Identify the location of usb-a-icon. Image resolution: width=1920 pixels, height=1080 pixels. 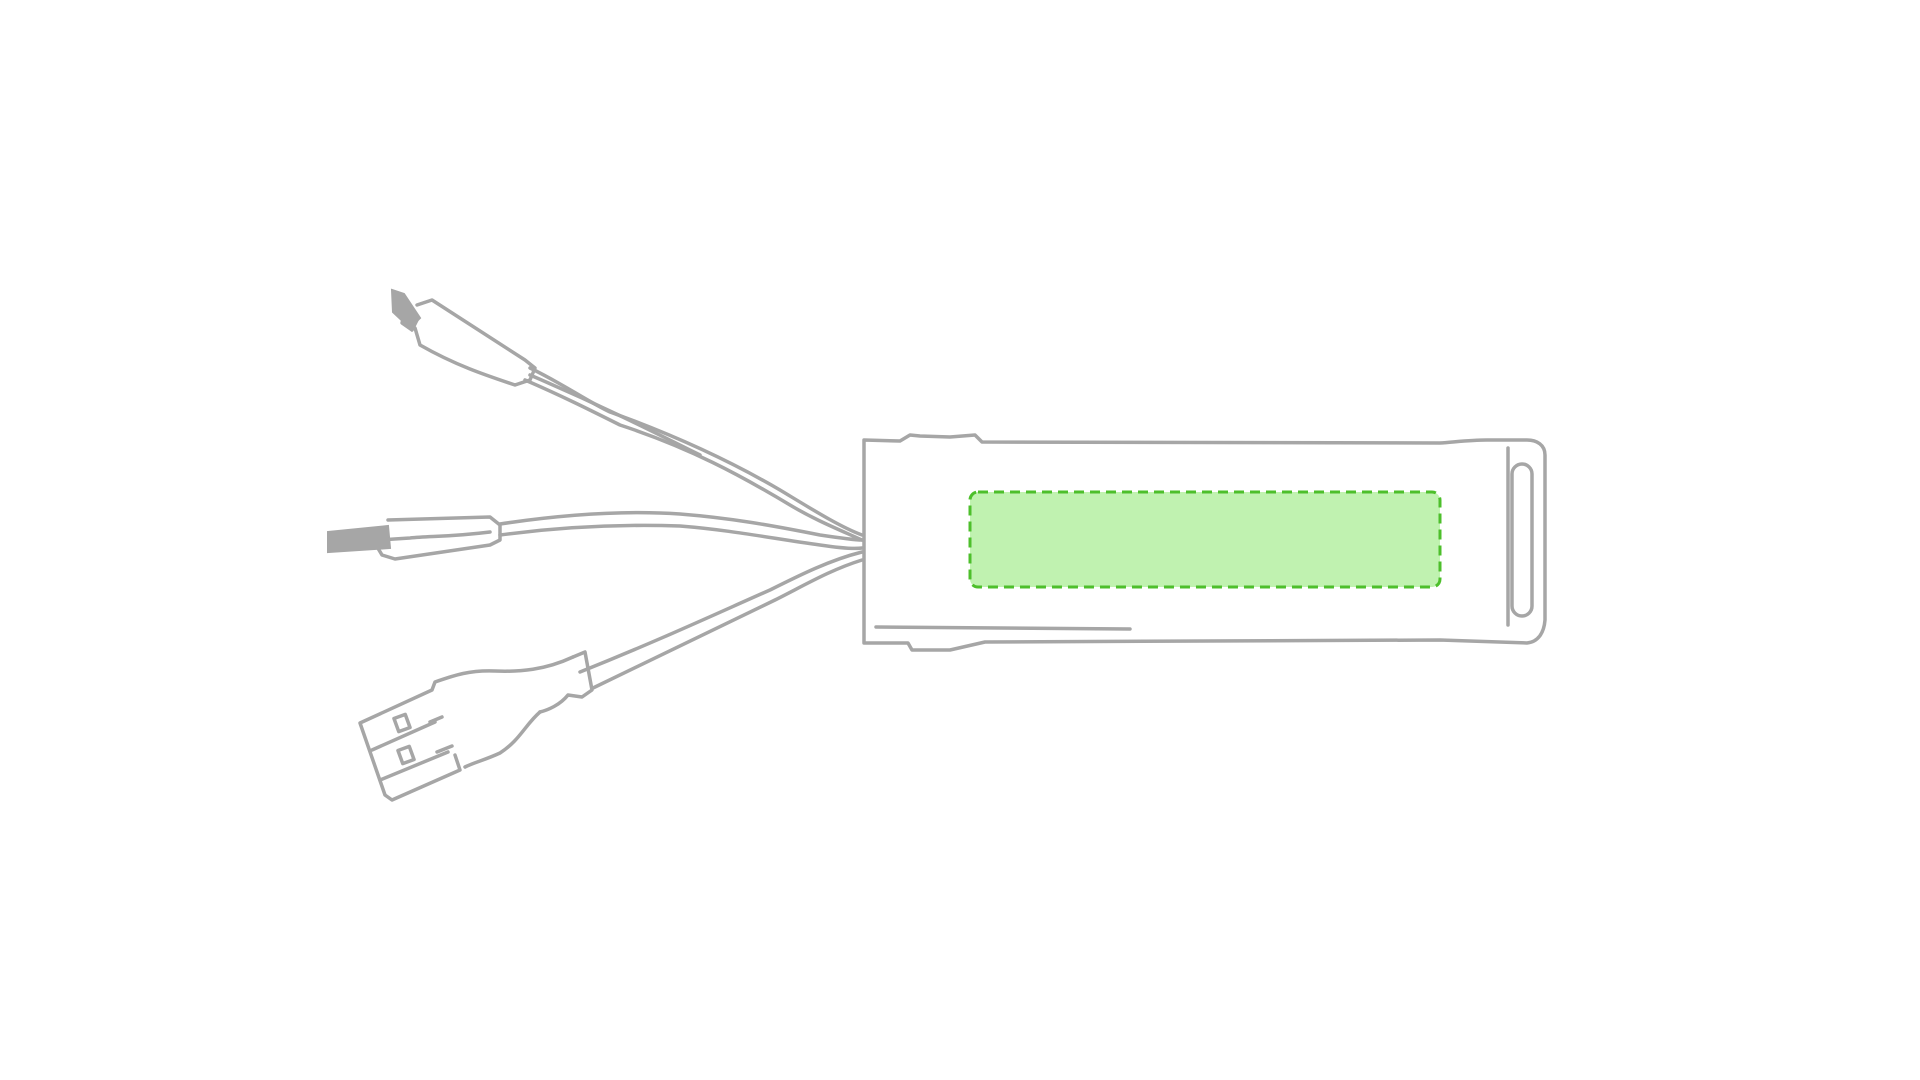
(476, 726).